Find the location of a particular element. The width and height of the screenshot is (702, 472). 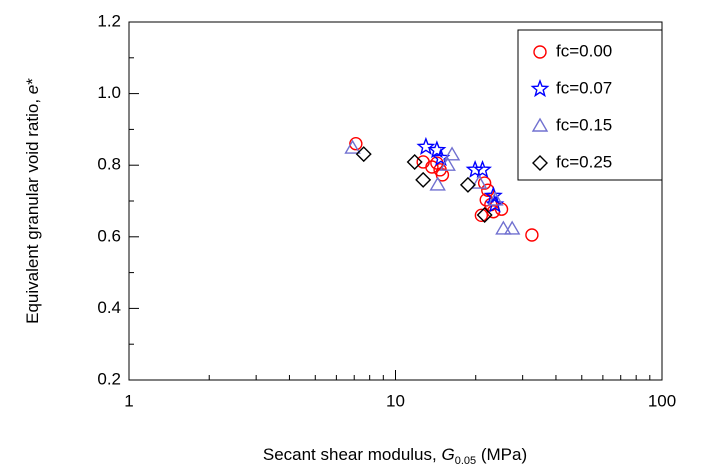

y-tick-label: 1.2 is located at coordinates (109, 20).